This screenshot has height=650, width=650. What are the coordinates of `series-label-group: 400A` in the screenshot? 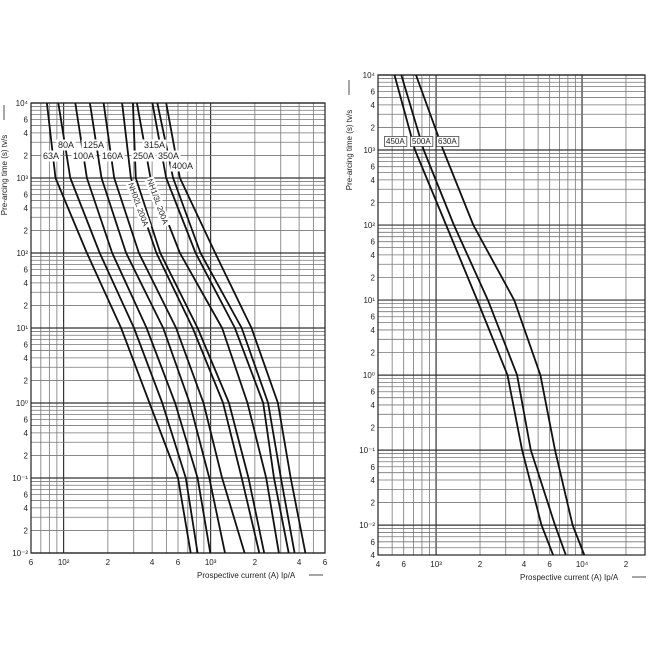 It's located at (182, 166).